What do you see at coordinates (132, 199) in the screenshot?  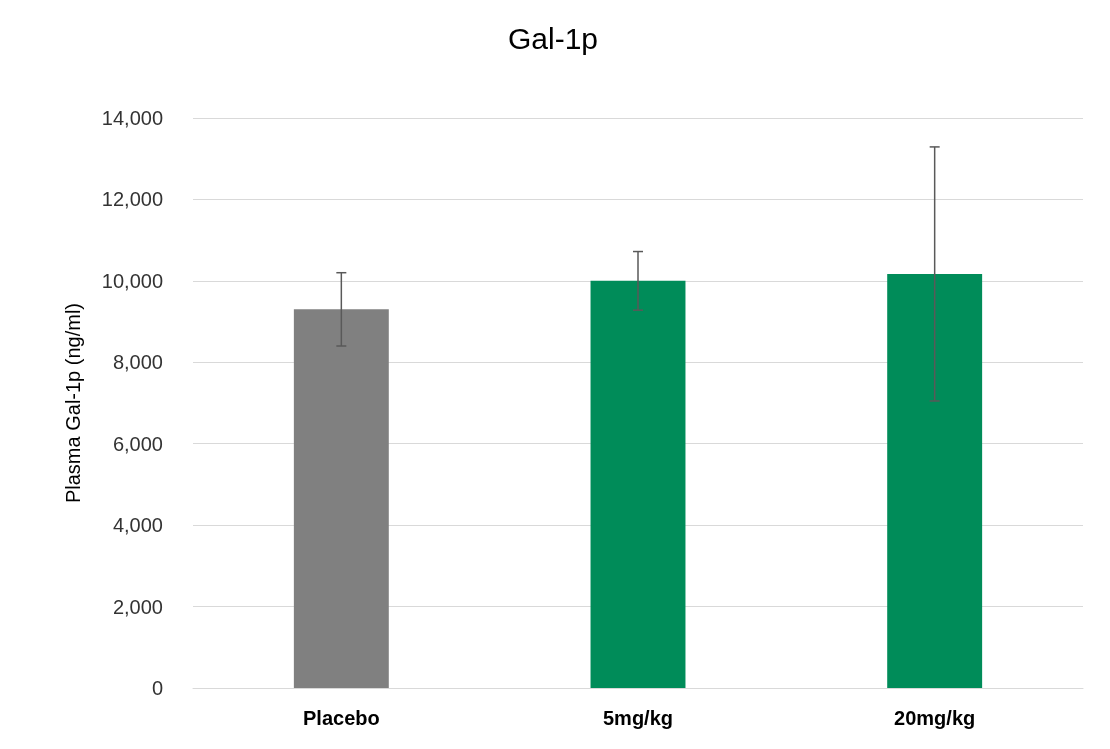 I see `y-tick-label: 12,000` at bounding box center [132, 199].